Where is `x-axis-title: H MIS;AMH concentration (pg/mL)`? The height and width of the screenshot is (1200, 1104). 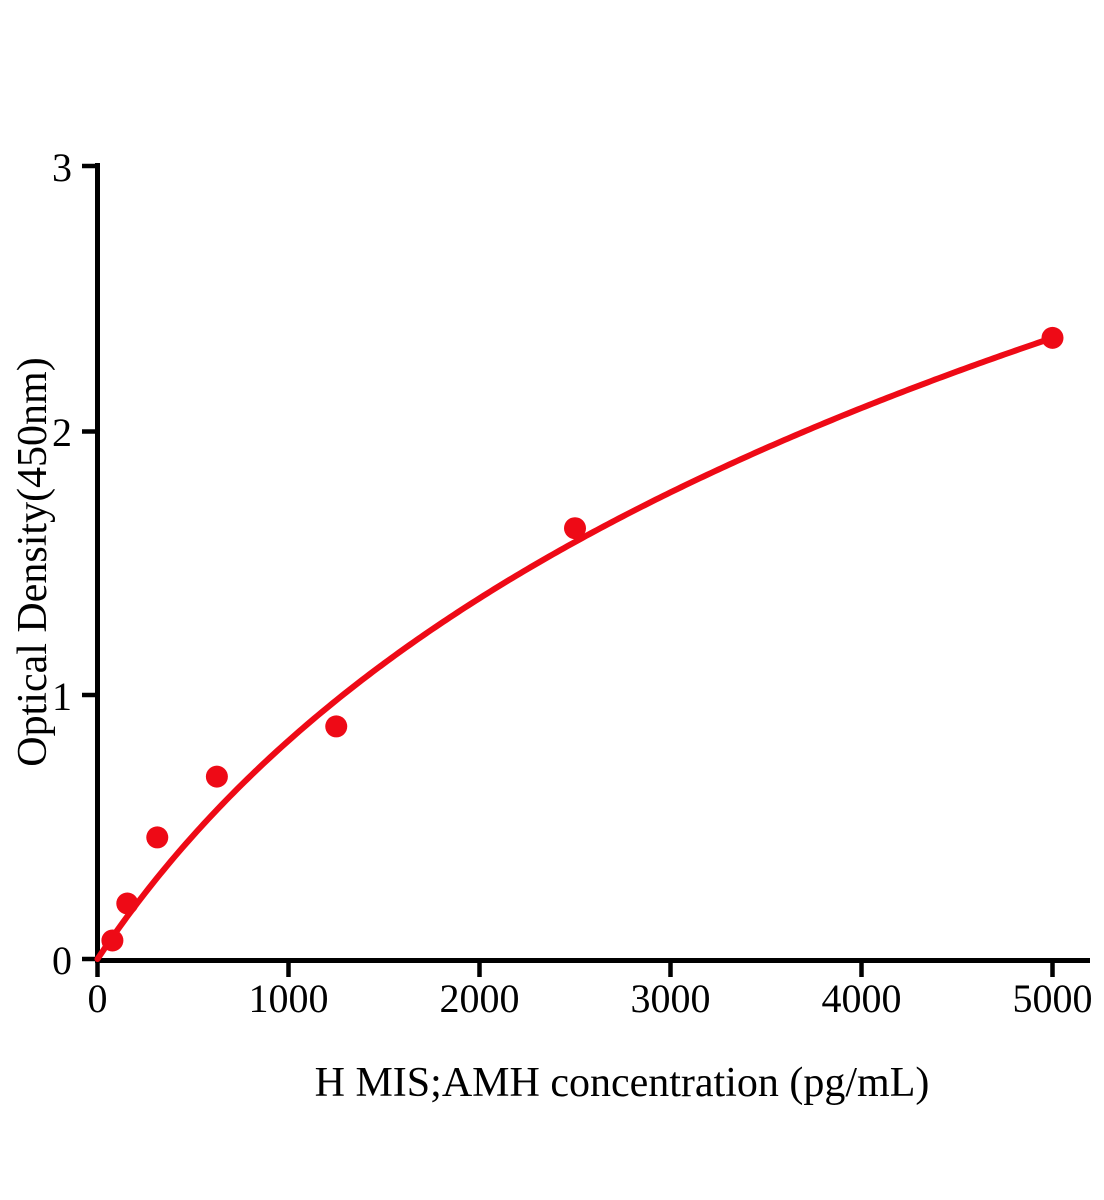
x-axis-title: H MIS;AMH concentration (pg/mL) is located at coordinates (622, 1083).